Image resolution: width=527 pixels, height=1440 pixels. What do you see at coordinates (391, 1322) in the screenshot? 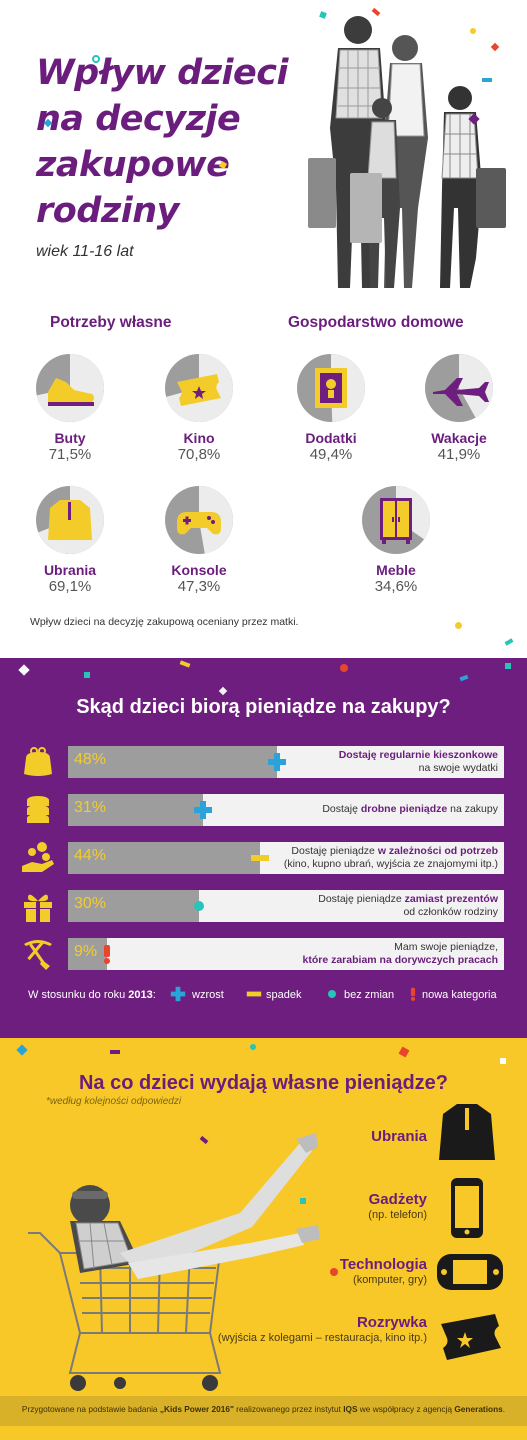
I see `spending-label: Rozrywka` at bounding box center [391, 1322].